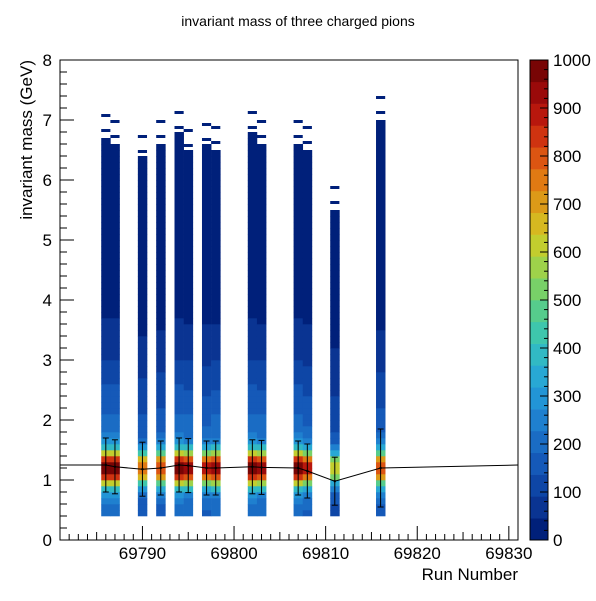  What do you see at coordinates (47, 540) in the screenshot?
I see `y-tick-label: 0` at bounding box center [47, 540].